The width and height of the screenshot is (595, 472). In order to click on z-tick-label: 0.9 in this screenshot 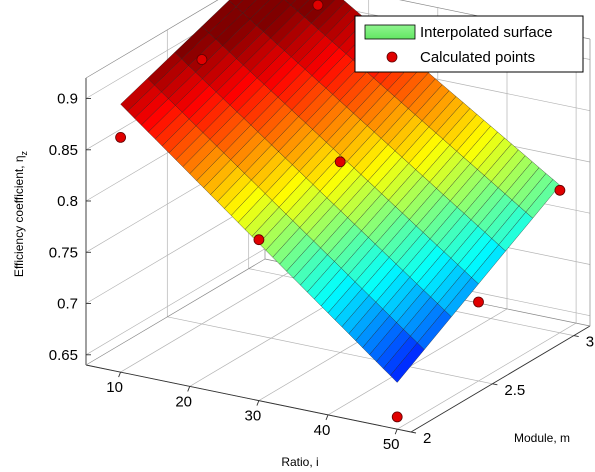, I will do `click(67, 99)`.